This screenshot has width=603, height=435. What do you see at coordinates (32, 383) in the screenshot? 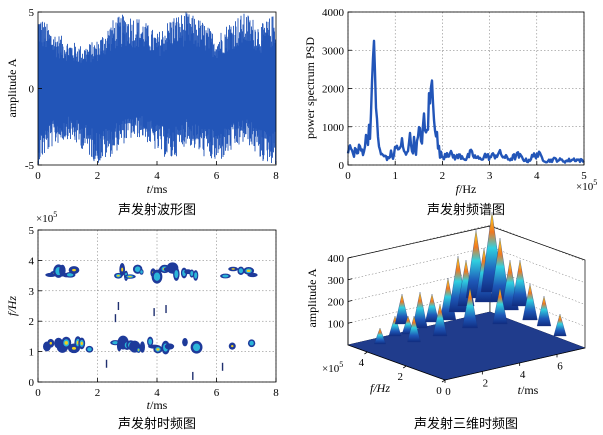
I see `spectrogram-y-tick-label: 0` at bounding box center [32, 383].